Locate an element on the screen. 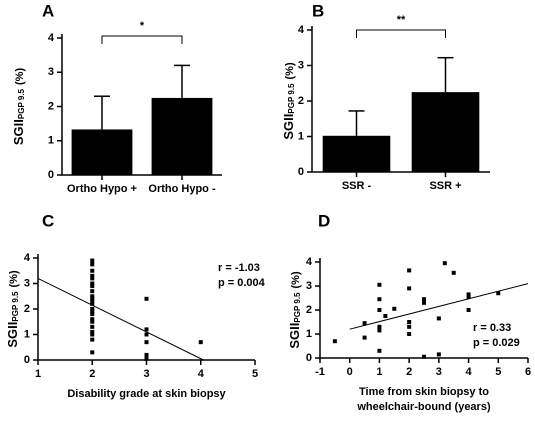 This screenshot has height=446, width=535. x-axis-label: Disability grade at skin biopsy is located at coordinates (146, 394).